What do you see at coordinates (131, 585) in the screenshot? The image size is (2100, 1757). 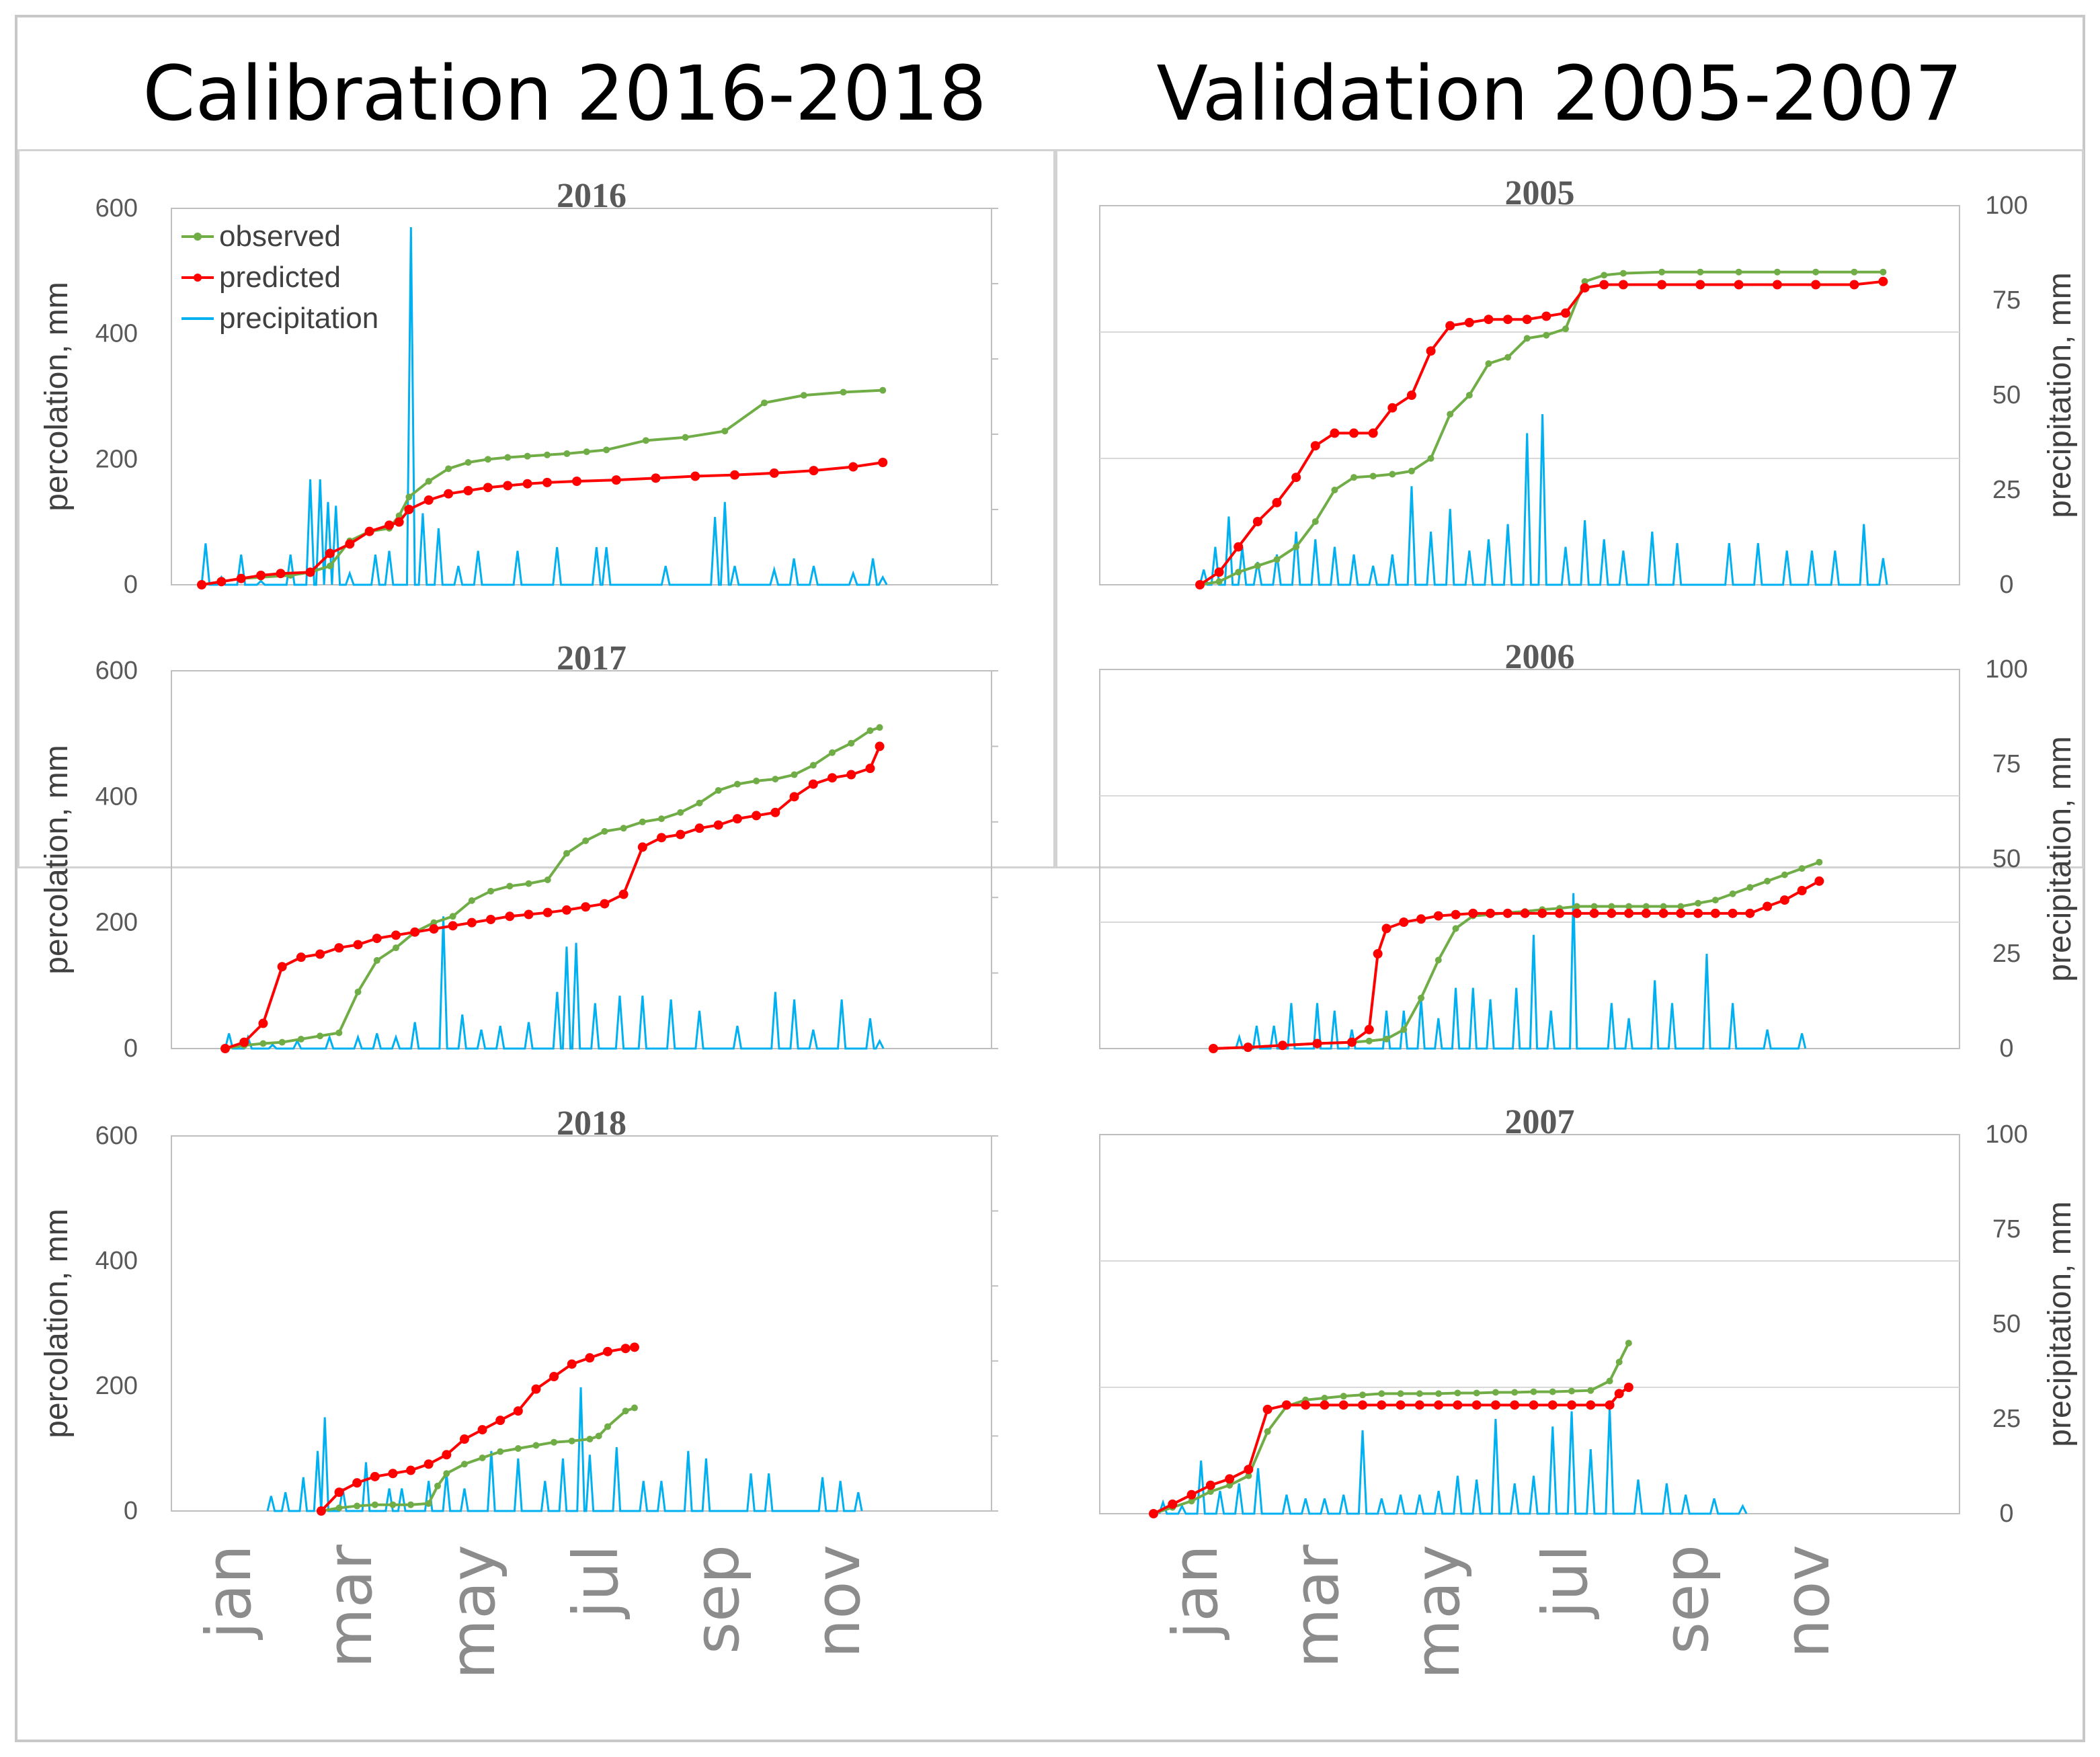 I see `y-tick-label: 0` at bounding box center [131, 585].